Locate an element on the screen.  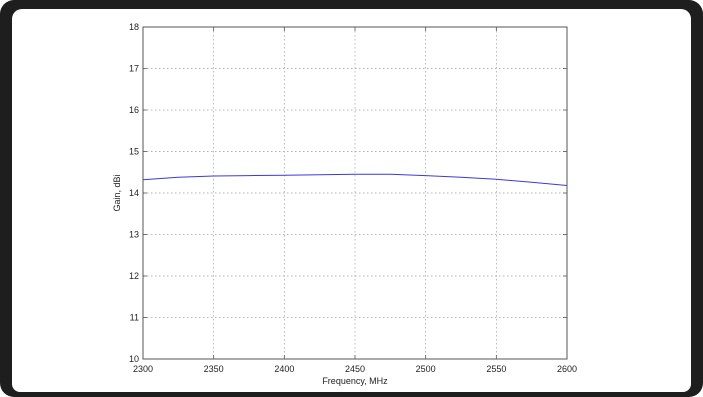
y-tick-label: 13 is located at coordinates (134, 235).